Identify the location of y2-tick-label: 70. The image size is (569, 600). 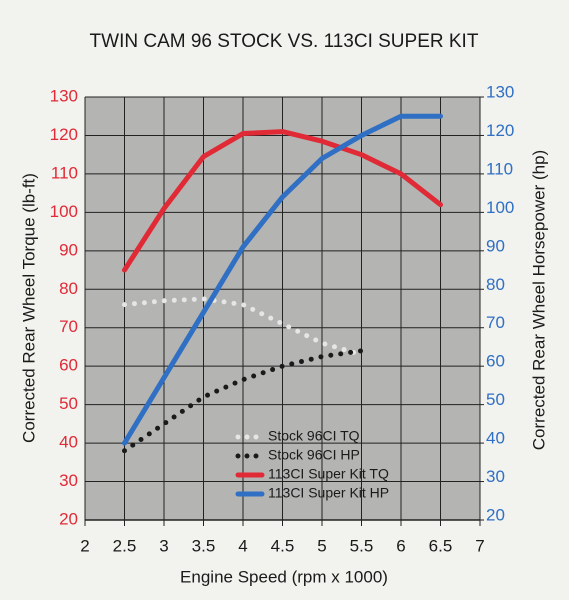
(495, 322).